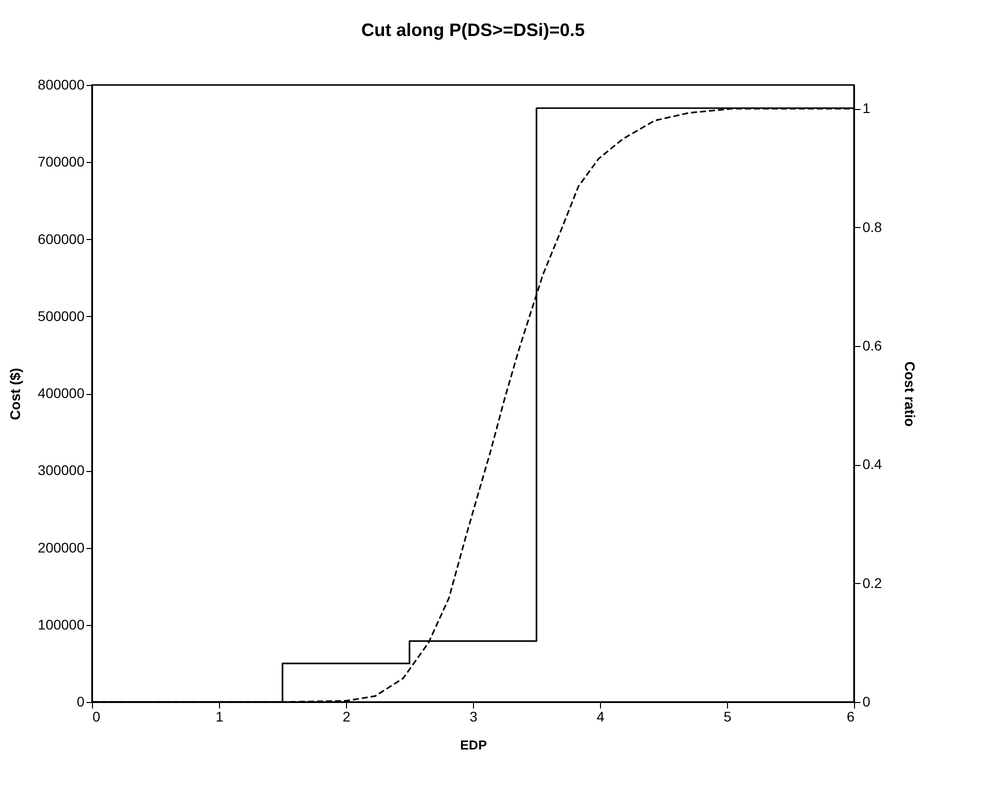 This screenshot has height=808, width=992. What do you see at coordinates (872, 582) in the screenshot?
I see `y2-tick-label: 0.2` at bounding box center [872, 582].